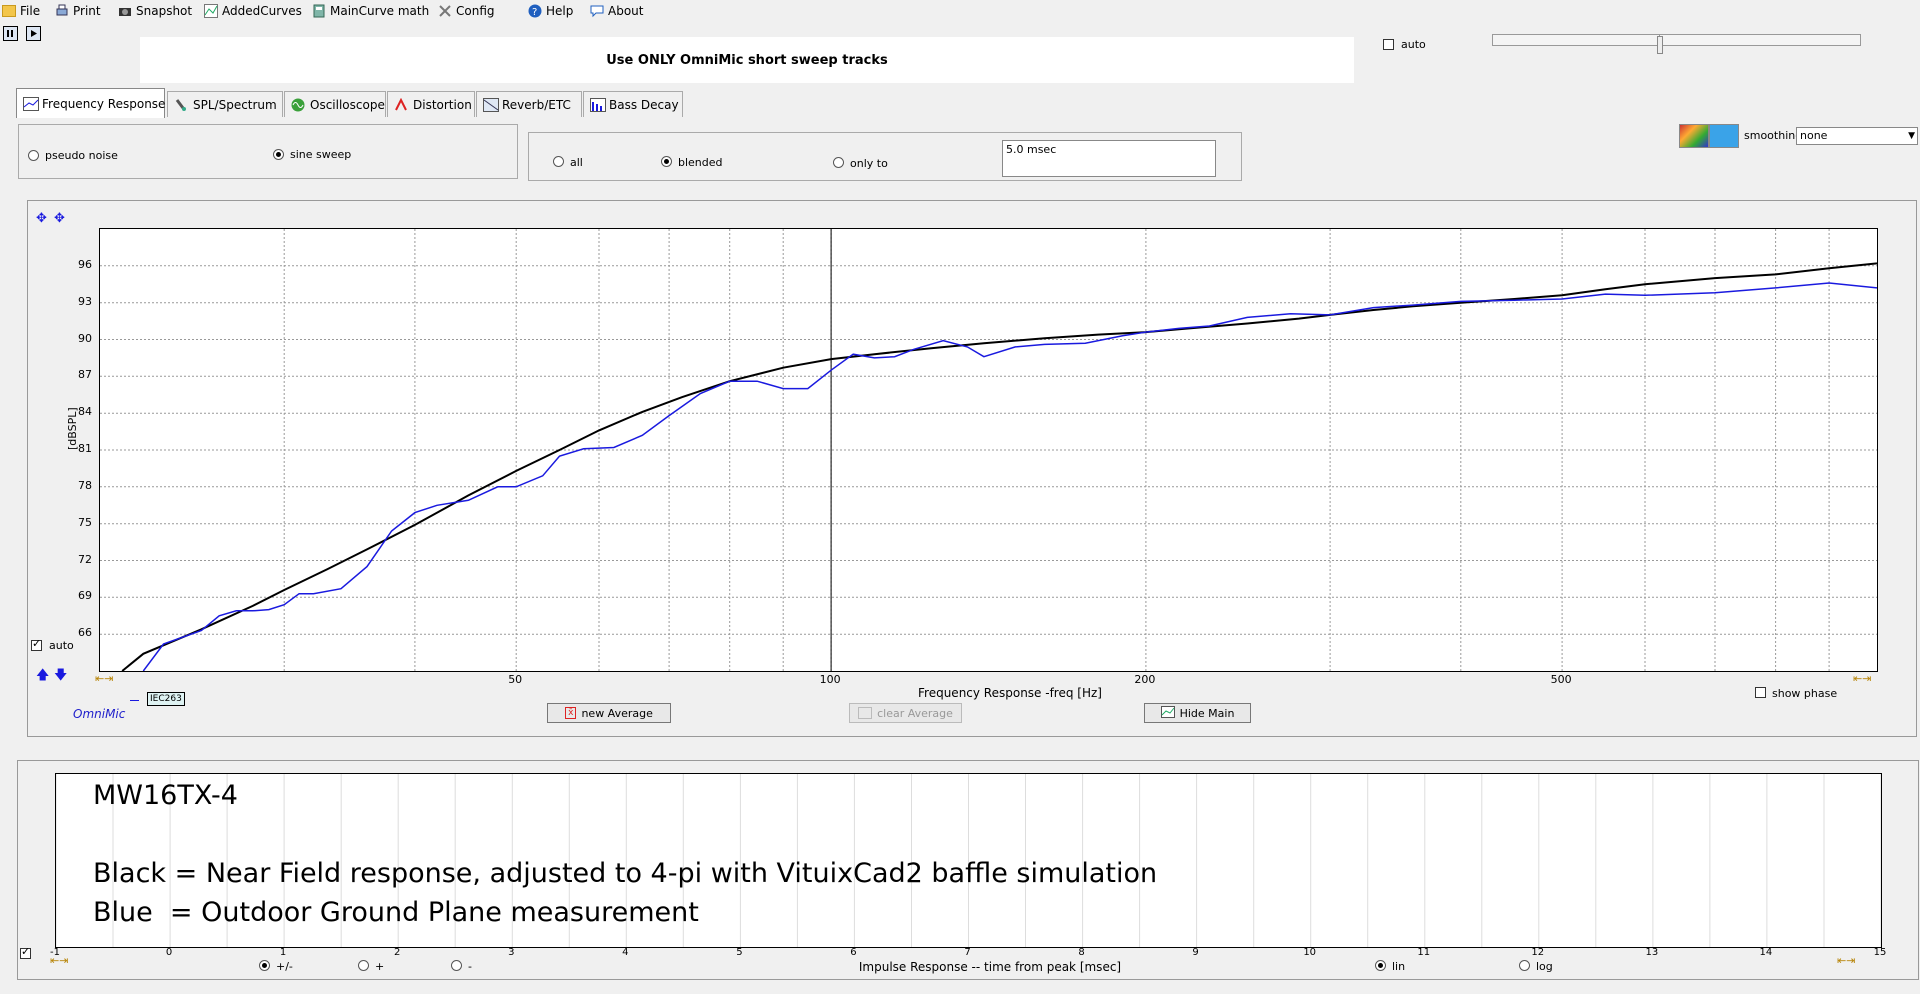 This screenshot has height=994, width=1920. I want to click on x-tick-labels: 50 100 200 500, so click(988, 680).